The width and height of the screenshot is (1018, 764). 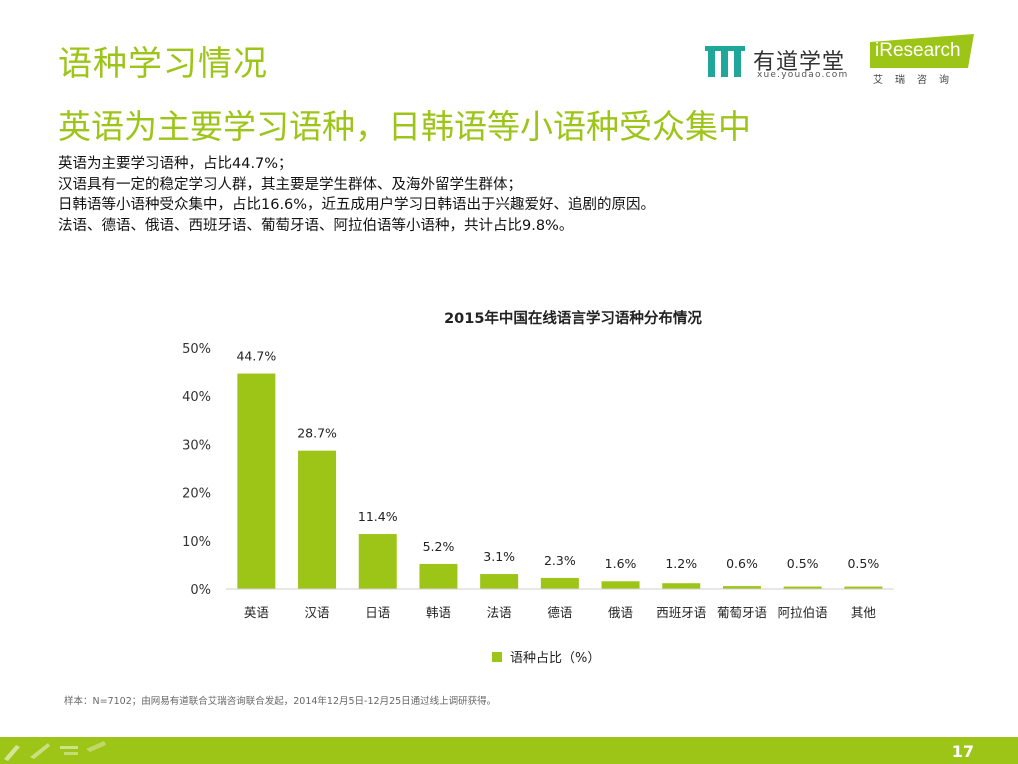 What do you see at coordinates (378, 516) in the screenshot?
I see `data-label: 11.4%` at bounding box center [378, 516].